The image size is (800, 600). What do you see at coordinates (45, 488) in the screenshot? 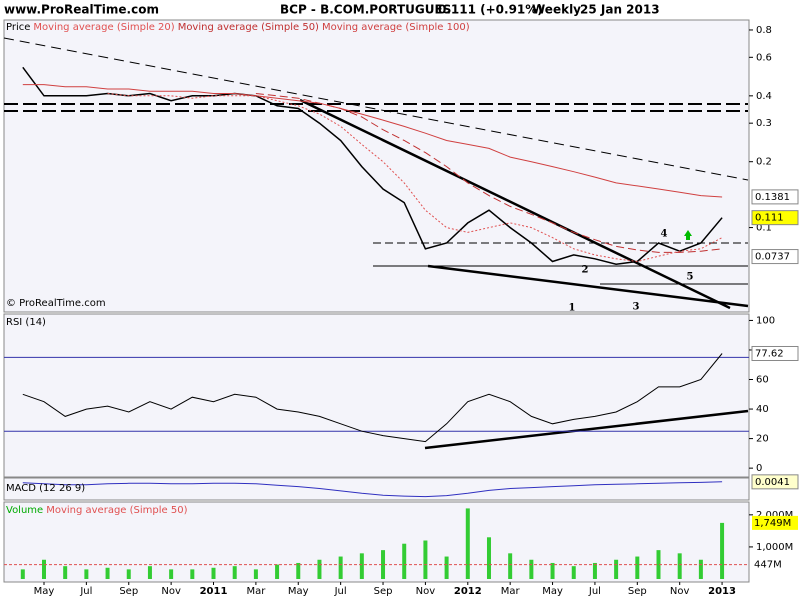
I see `panel-title: MACD (12 26 9)` at bounding box center [45, 488].